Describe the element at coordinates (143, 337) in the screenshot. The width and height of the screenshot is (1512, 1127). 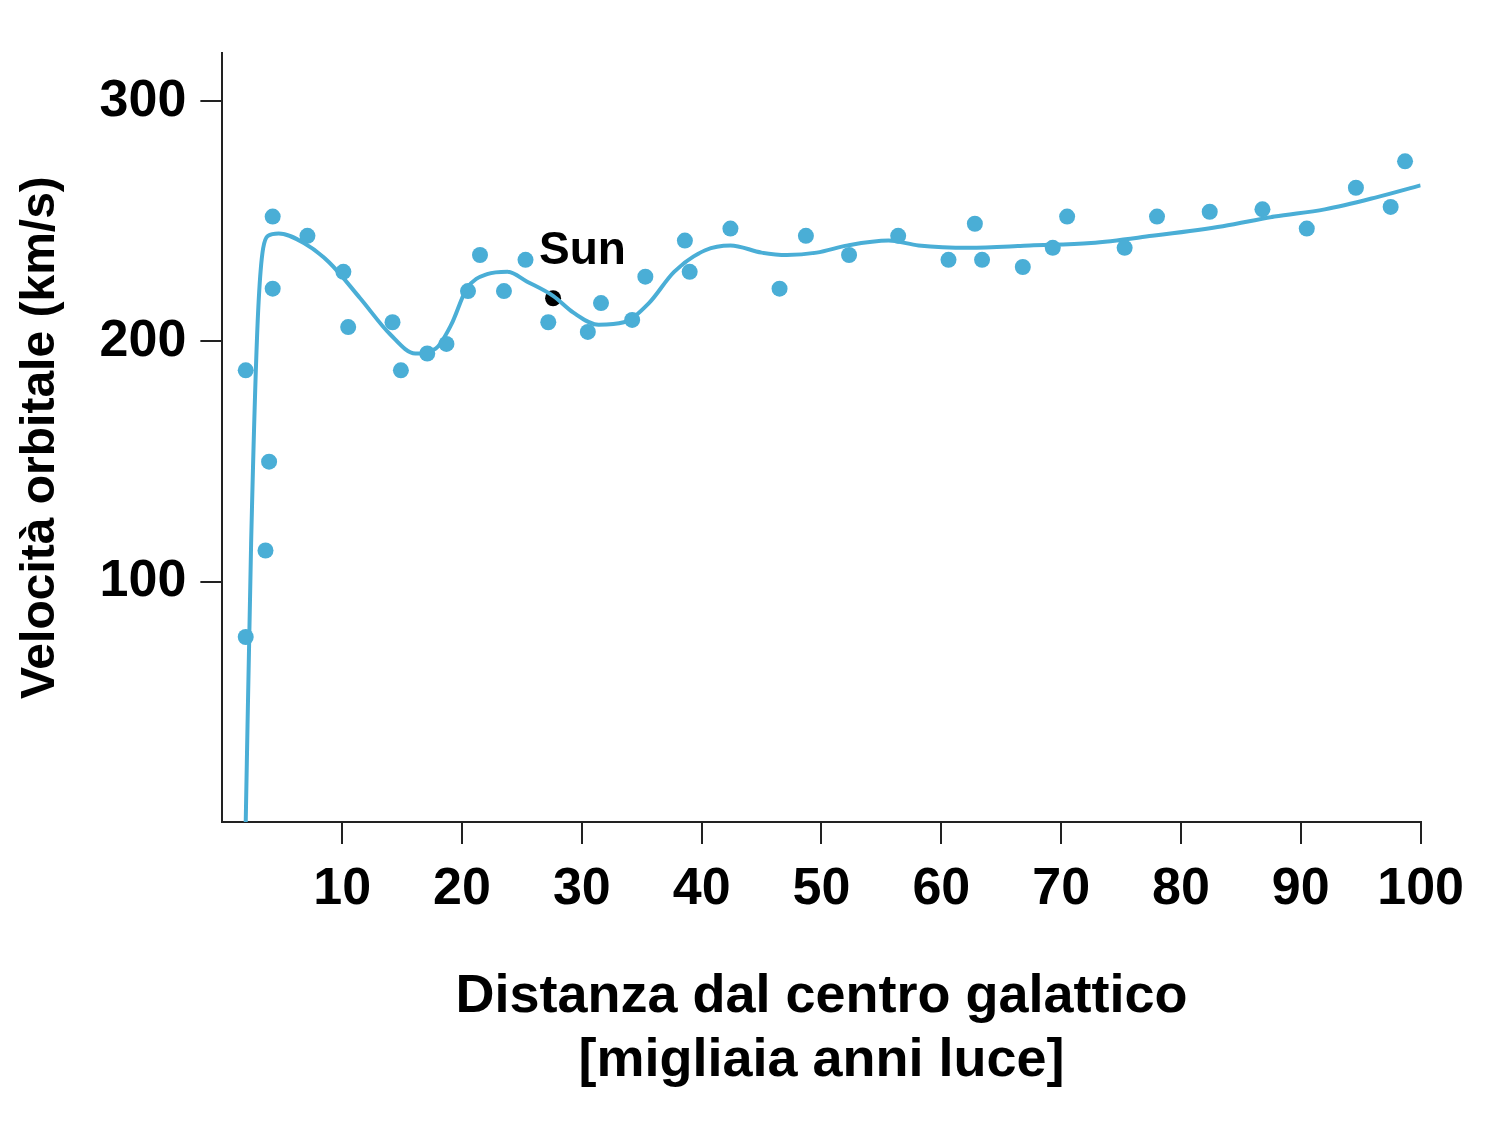
I see `y-tick-label: 200` at that location.